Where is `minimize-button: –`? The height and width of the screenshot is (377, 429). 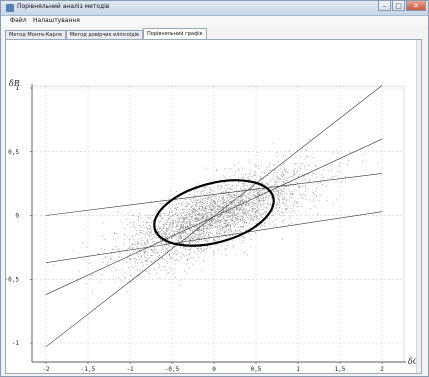 minimize-button: – is located at coordinates (384, 6).